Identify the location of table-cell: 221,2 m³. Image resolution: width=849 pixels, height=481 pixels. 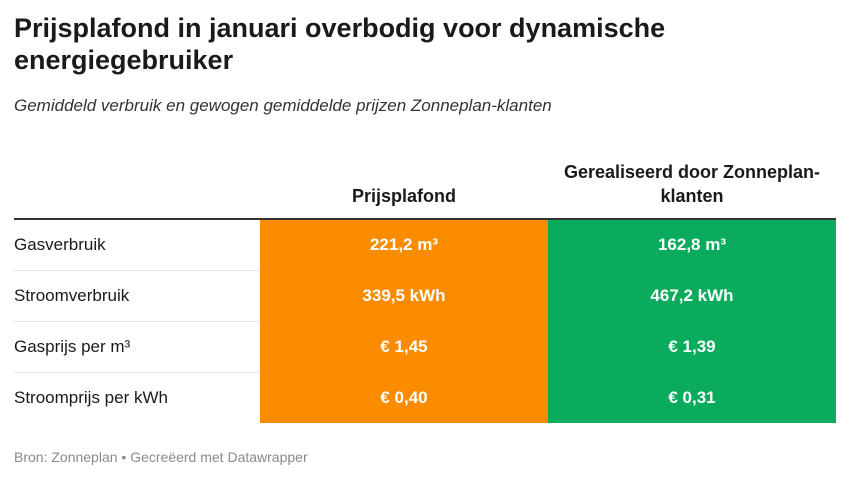
(404, 245).